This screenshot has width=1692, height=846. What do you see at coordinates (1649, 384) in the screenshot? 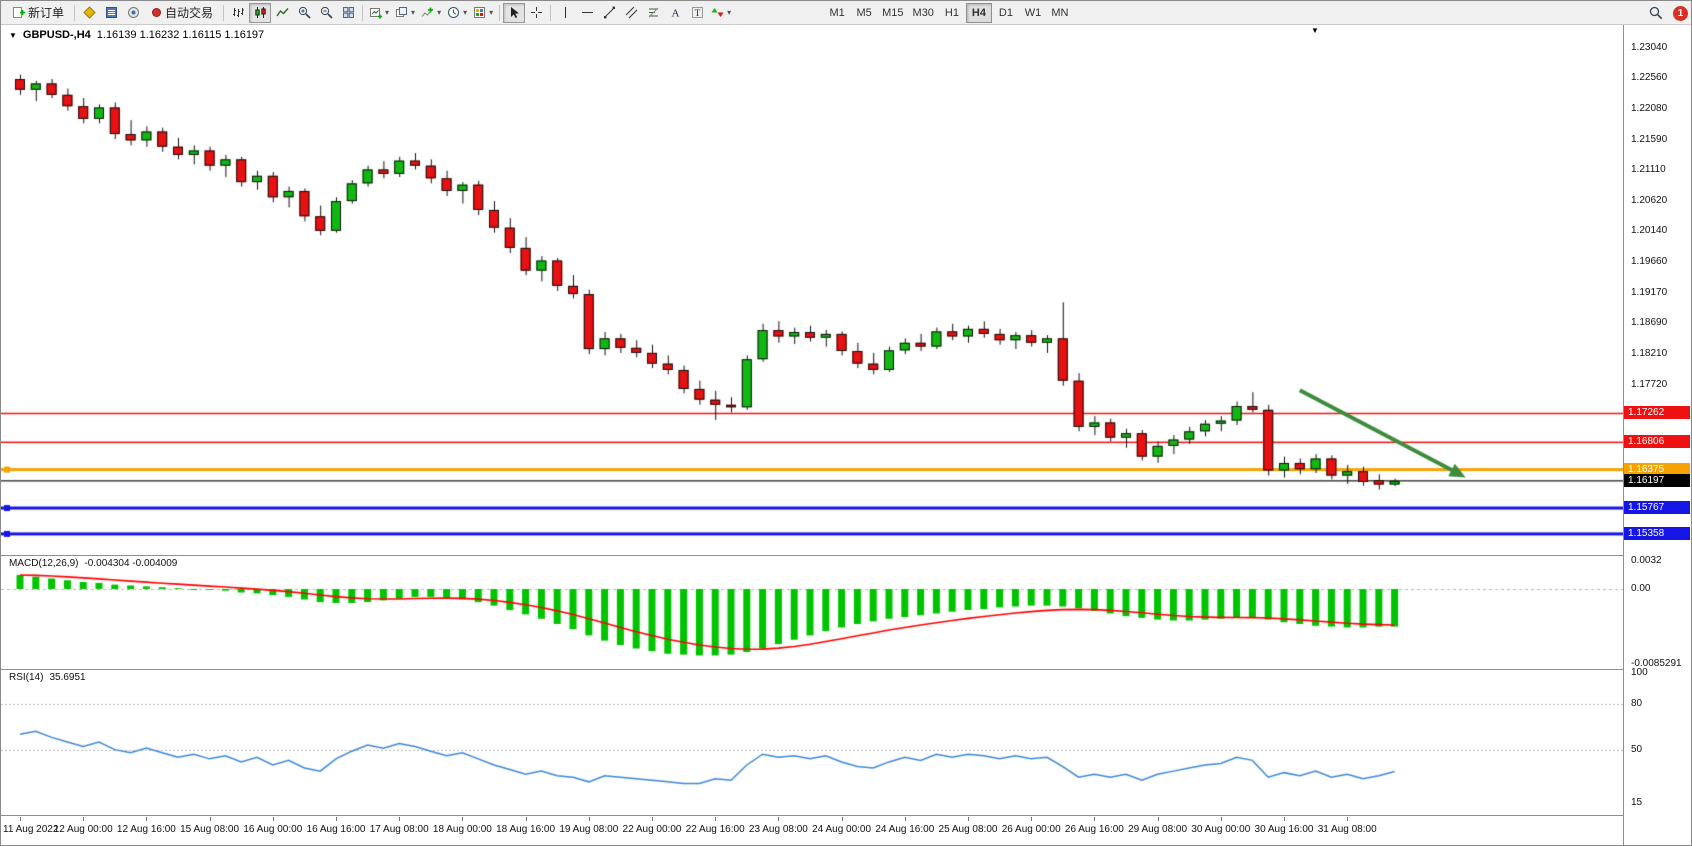
I see `price-scale-label: 1.17720` at bounding box center [1649, 384].